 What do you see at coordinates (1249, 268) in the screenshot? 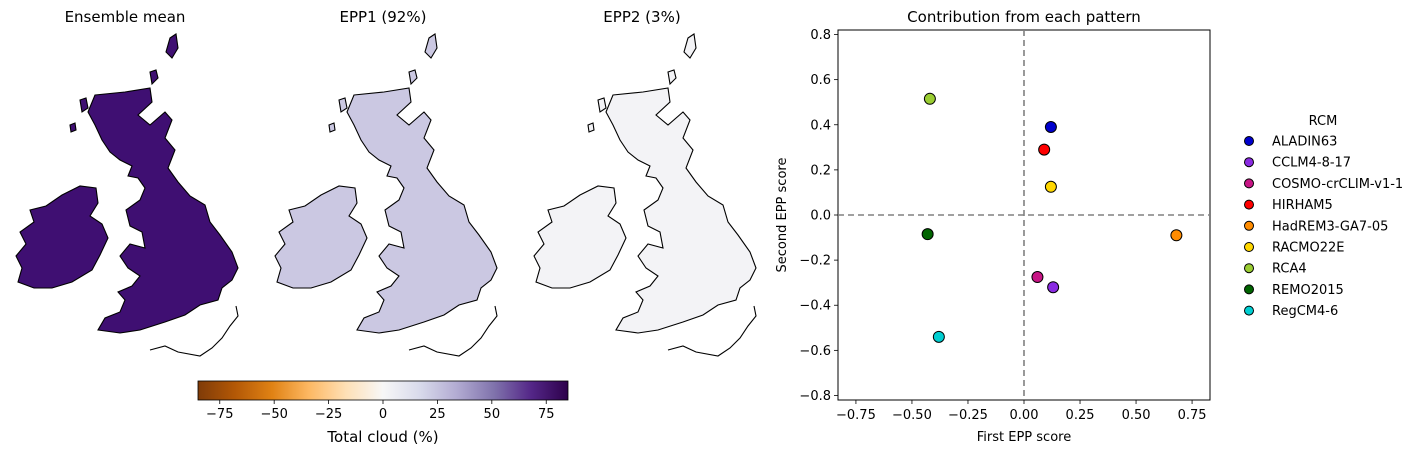
I see `legend-marker-rca4` at bounding box center [1249, 268].